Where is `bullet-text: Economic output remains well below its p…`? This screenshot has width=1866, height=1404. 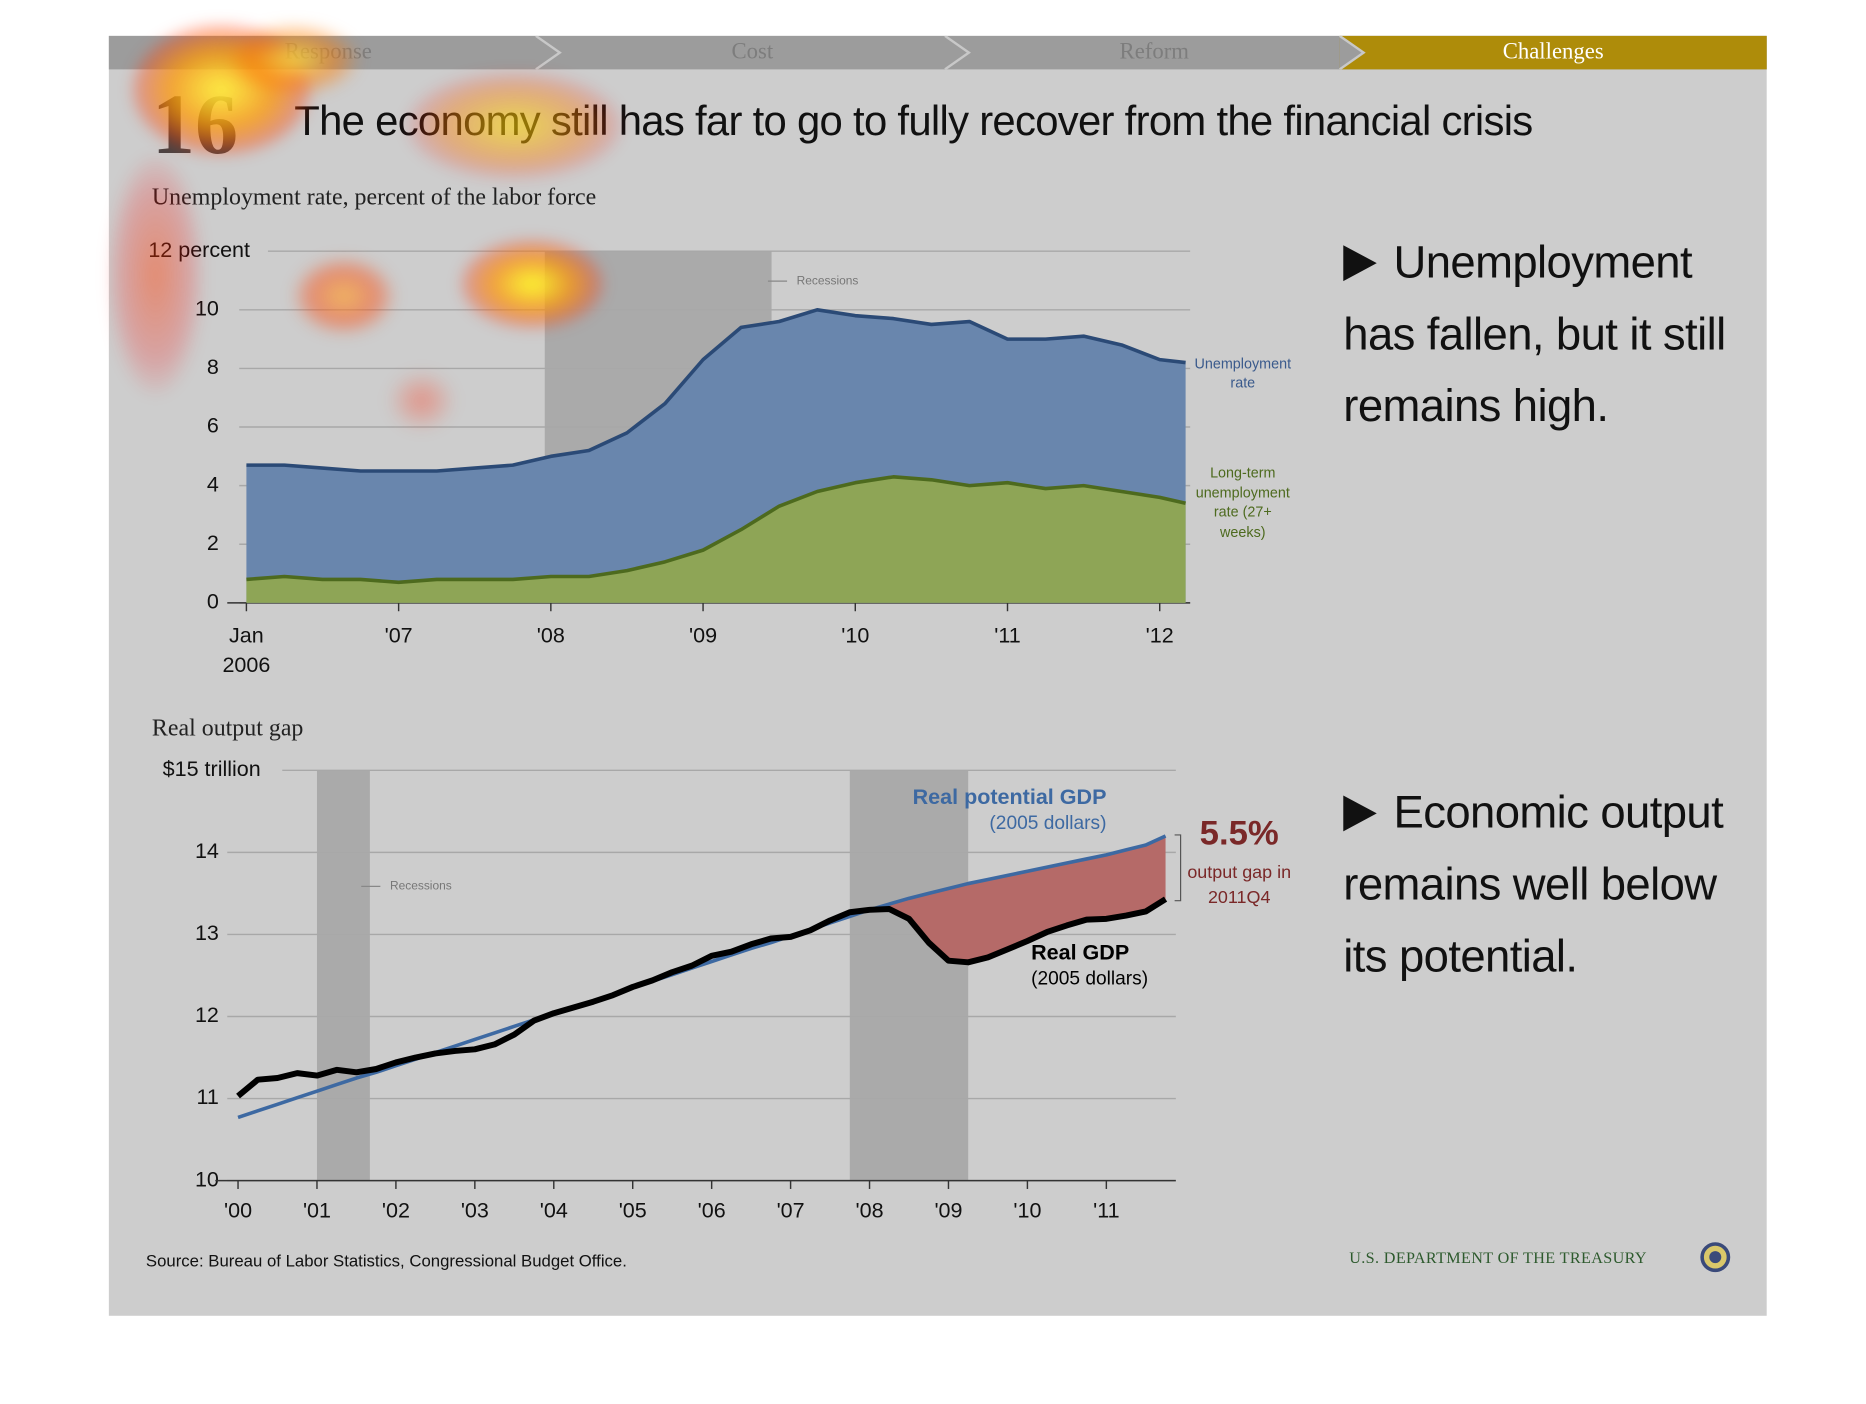
bullet-text: Economic output remains well below its p… is located at coordinates (1533, 885).